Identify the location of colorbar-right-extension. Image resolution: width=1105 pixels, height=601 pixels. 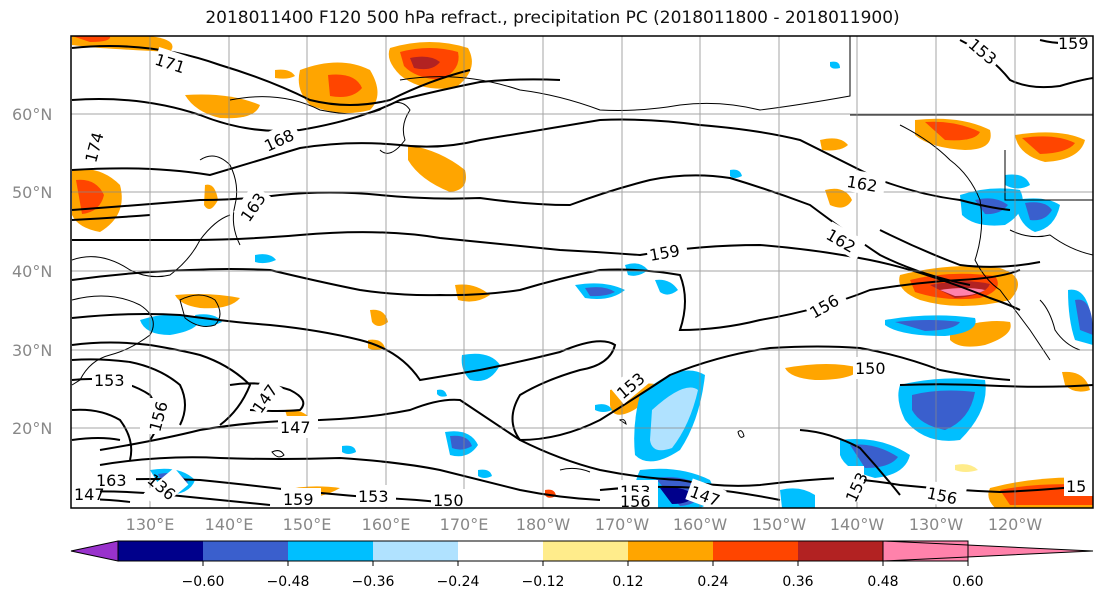
(988, 551).